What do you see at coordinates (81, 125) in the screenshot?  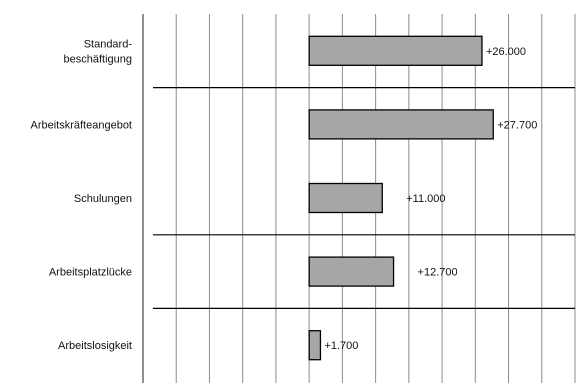 I see `category-label: Arbeitskräfteangebot` at bounding box center [81, 125].